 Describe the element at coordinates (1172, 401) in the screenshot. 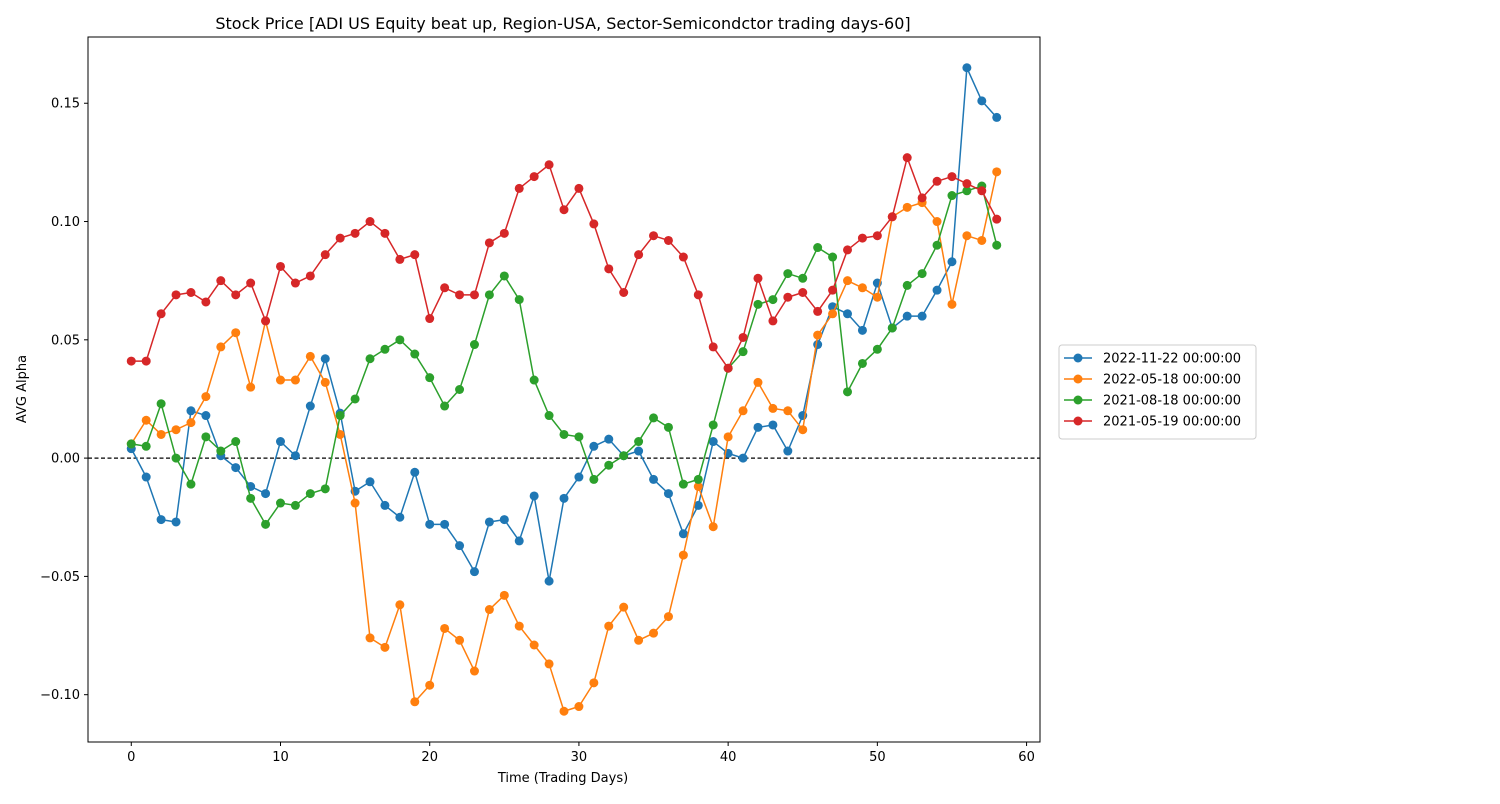

I see `legend-label: 2021-08-18 00:00:00` at that location.